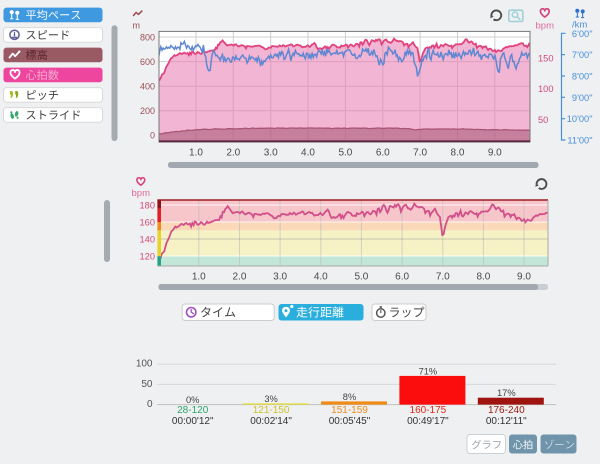  I want to click on svg-text: 800, so click(147, 37).